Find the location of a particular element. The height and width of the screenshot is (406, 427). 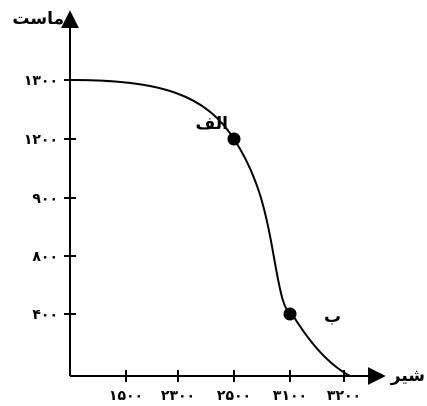

point-label: ب is located at coordinates (332, 317).